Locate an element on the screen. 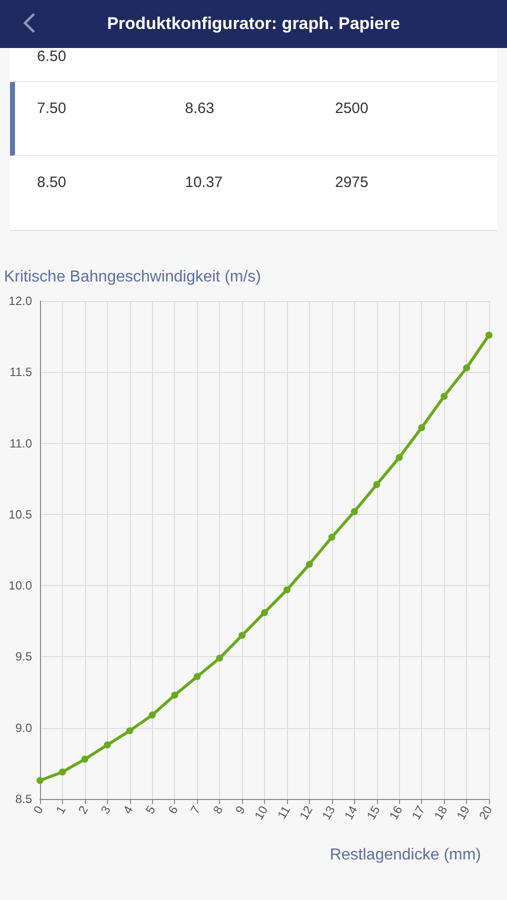  x-tick-label: 9 is located at coordinates (240, 809).